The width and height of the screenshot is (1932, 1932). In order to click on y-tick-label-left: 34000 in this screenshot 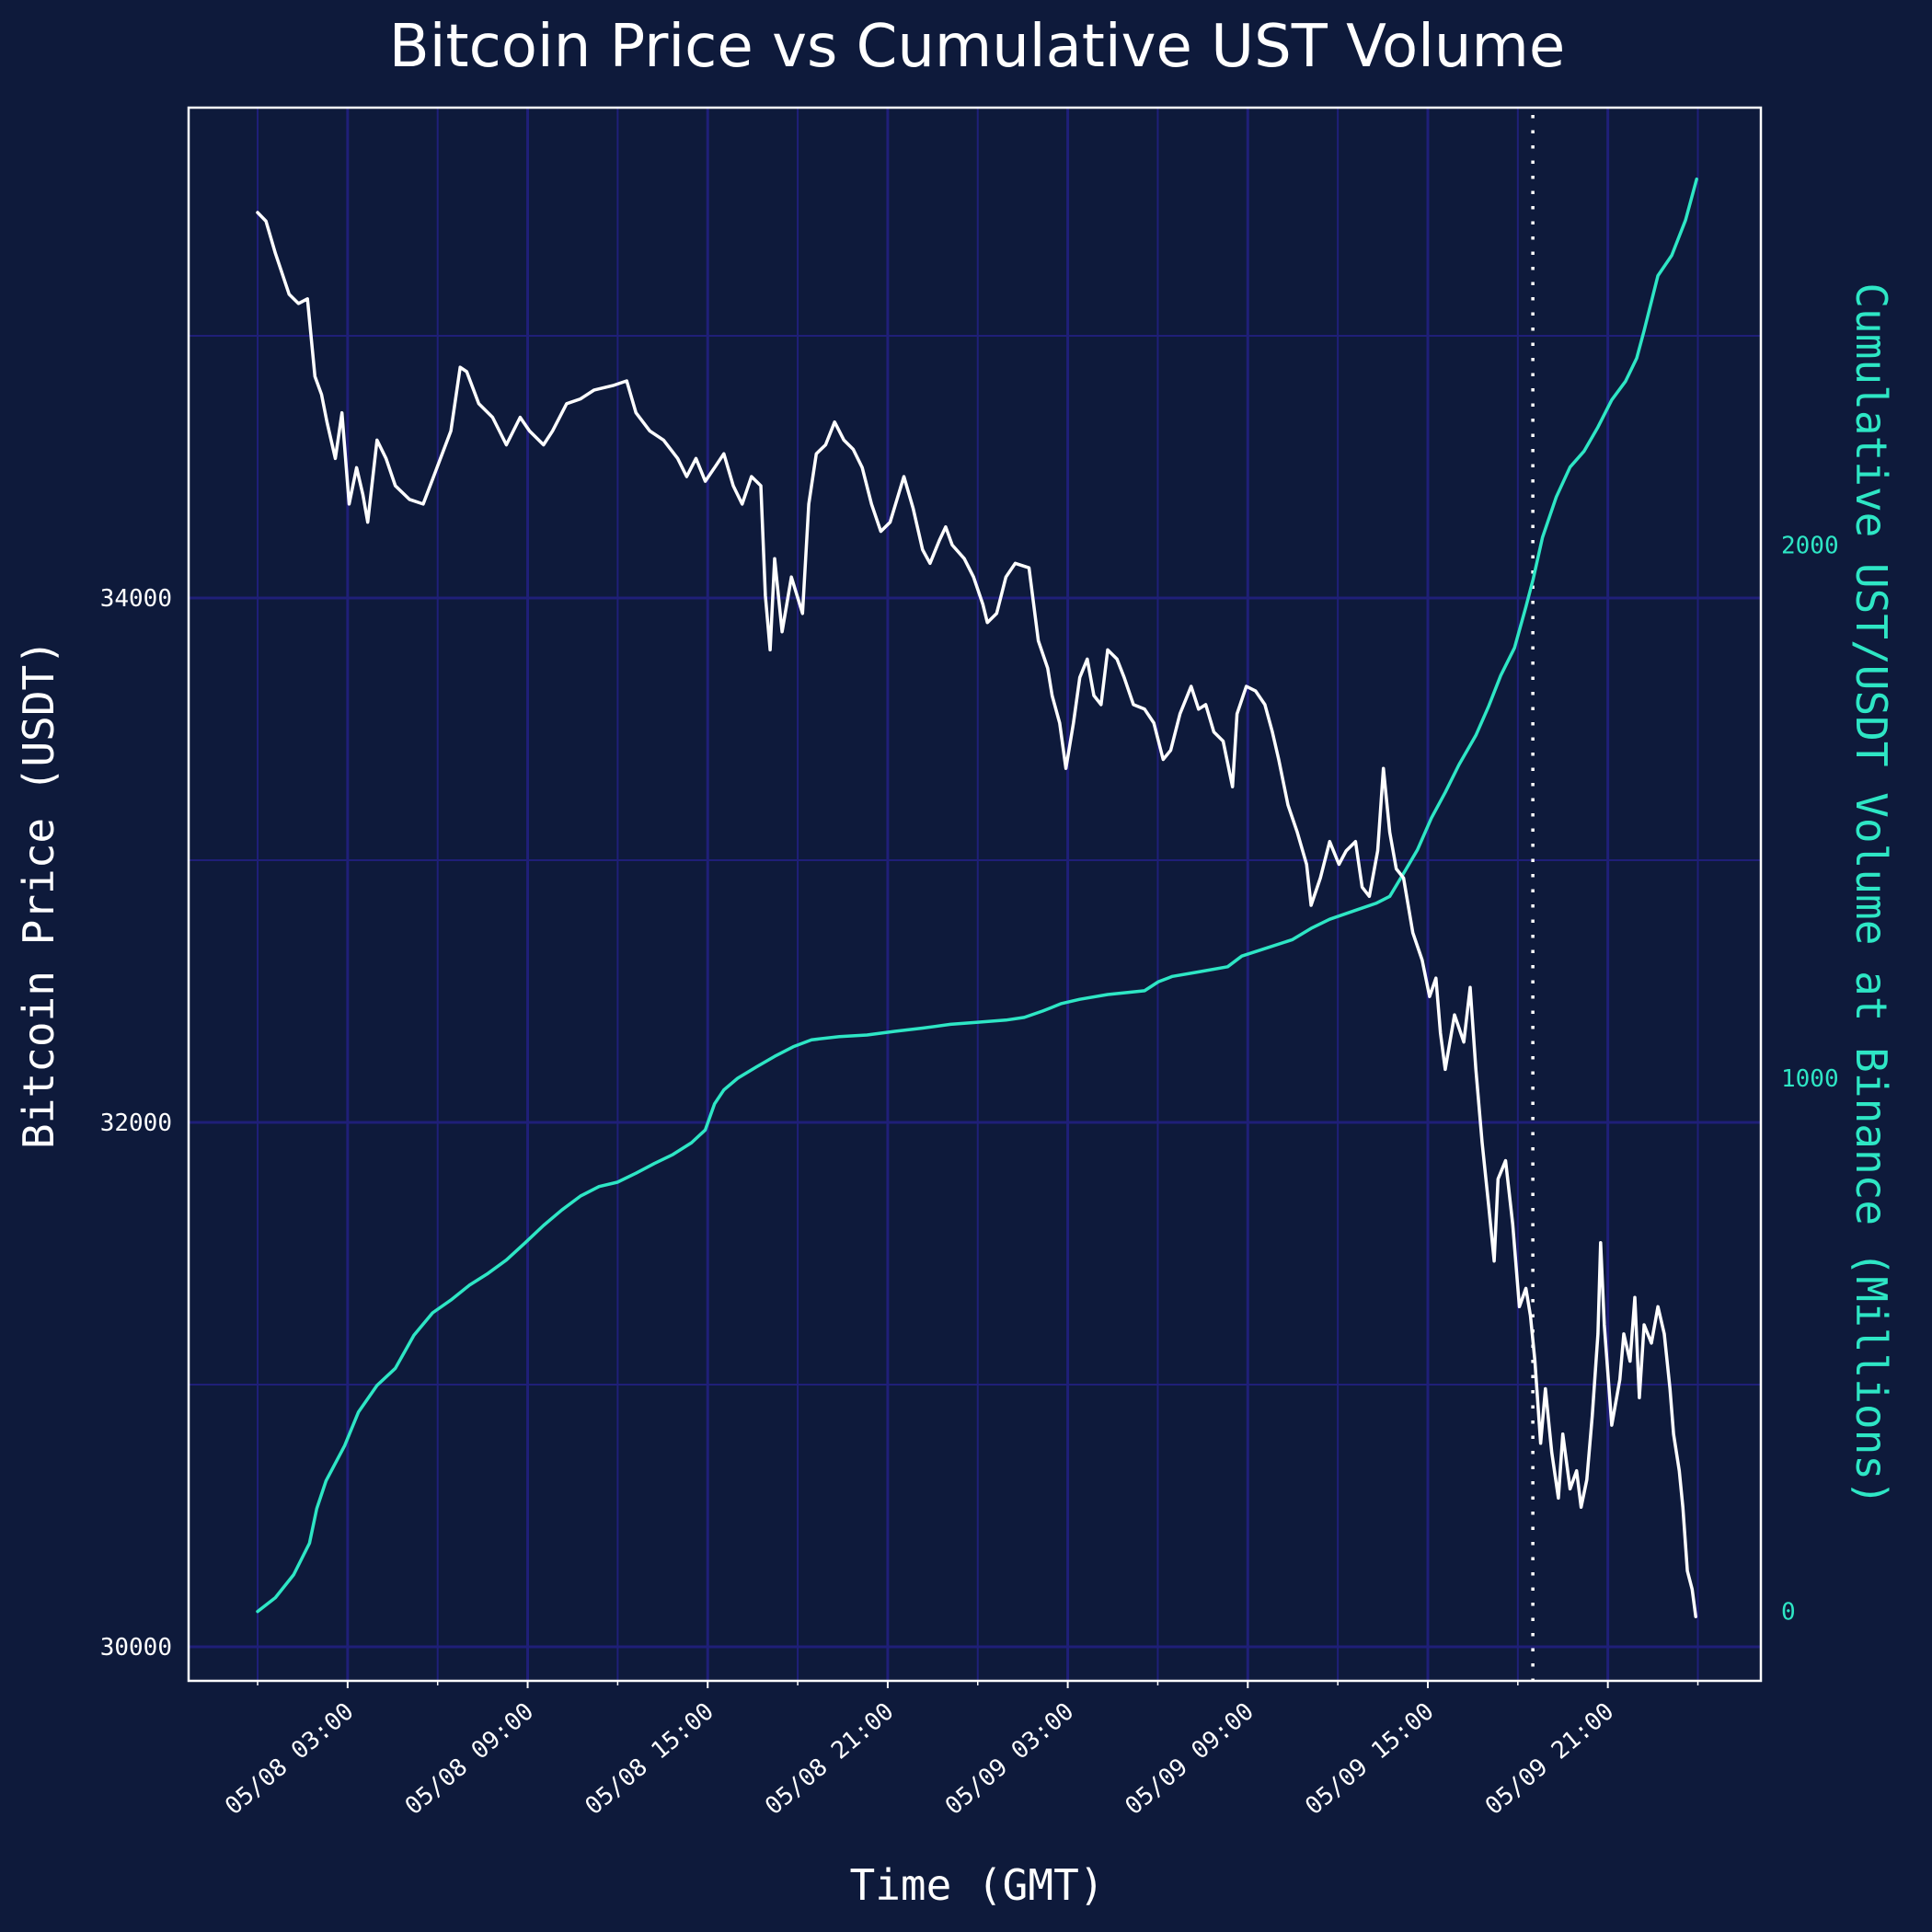, I will do `click(136, 599)`.